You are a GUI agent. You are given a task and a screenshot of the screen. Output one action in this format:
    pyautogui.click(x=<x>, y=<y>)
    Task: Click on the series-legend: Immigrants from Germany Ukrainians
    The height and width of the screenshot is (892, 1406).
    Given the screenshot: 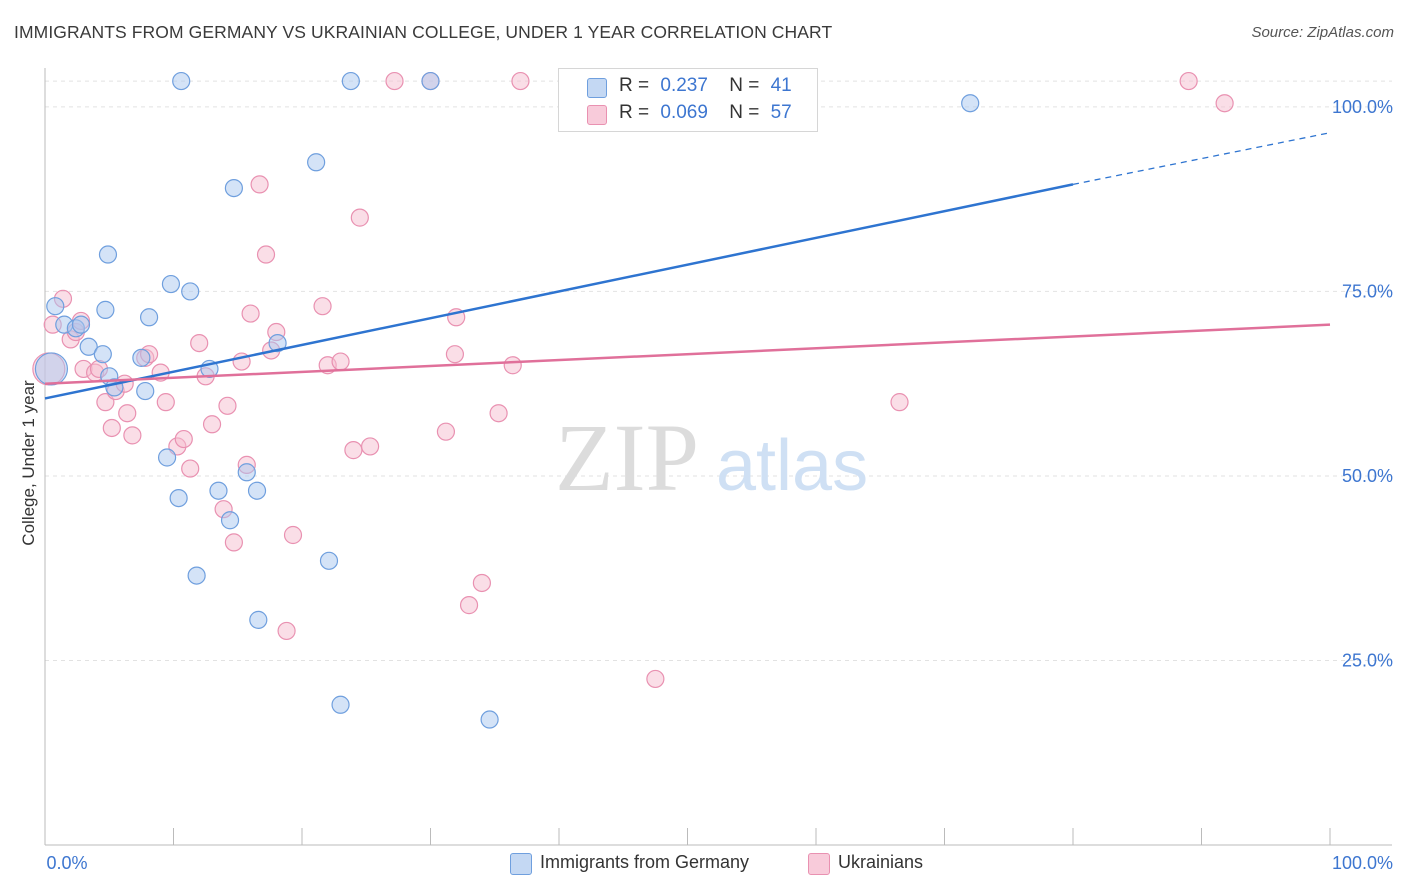 What is the action you would take?
    pyautogui.click(x=703, y=864)
    